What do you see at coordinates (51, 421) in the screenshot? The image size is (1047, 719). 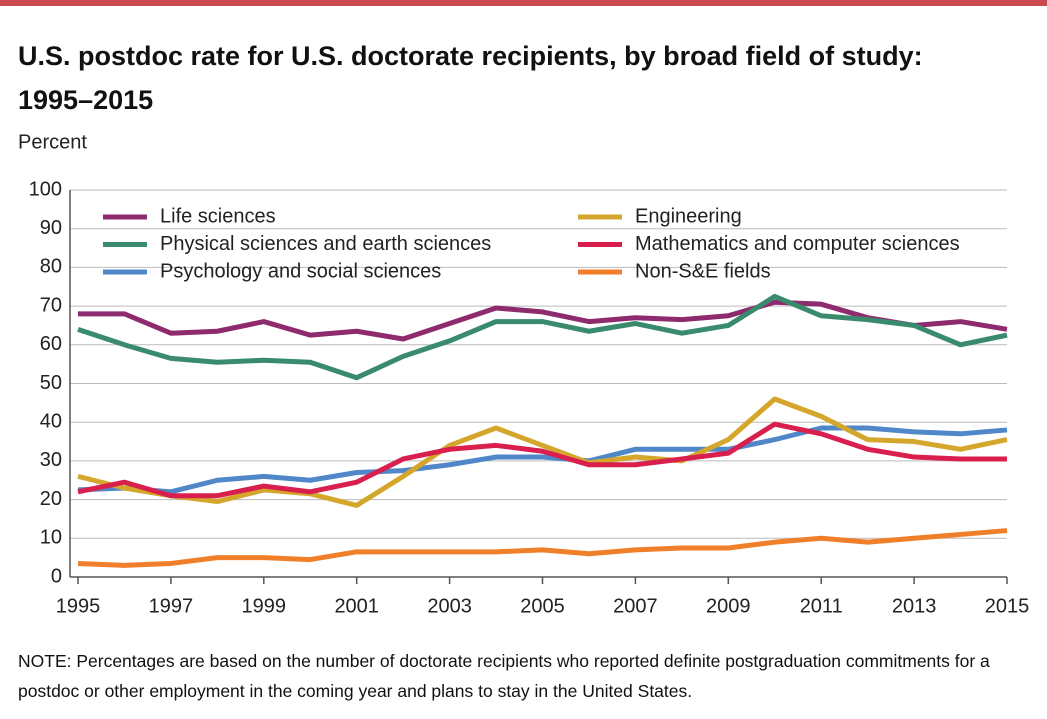 I see `y-tick-label: 40` at bounding box center [51, 421].